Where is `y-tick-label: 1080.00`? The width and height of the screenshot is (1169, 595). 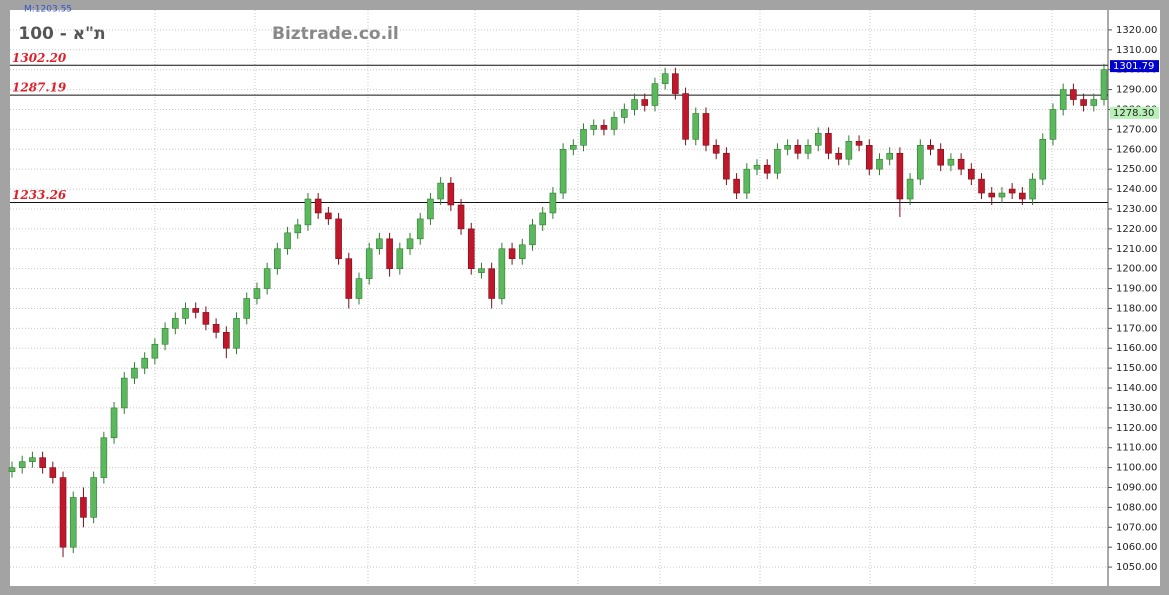
y-tick-label: 1080.00 is located at coordinates (1136, 507).